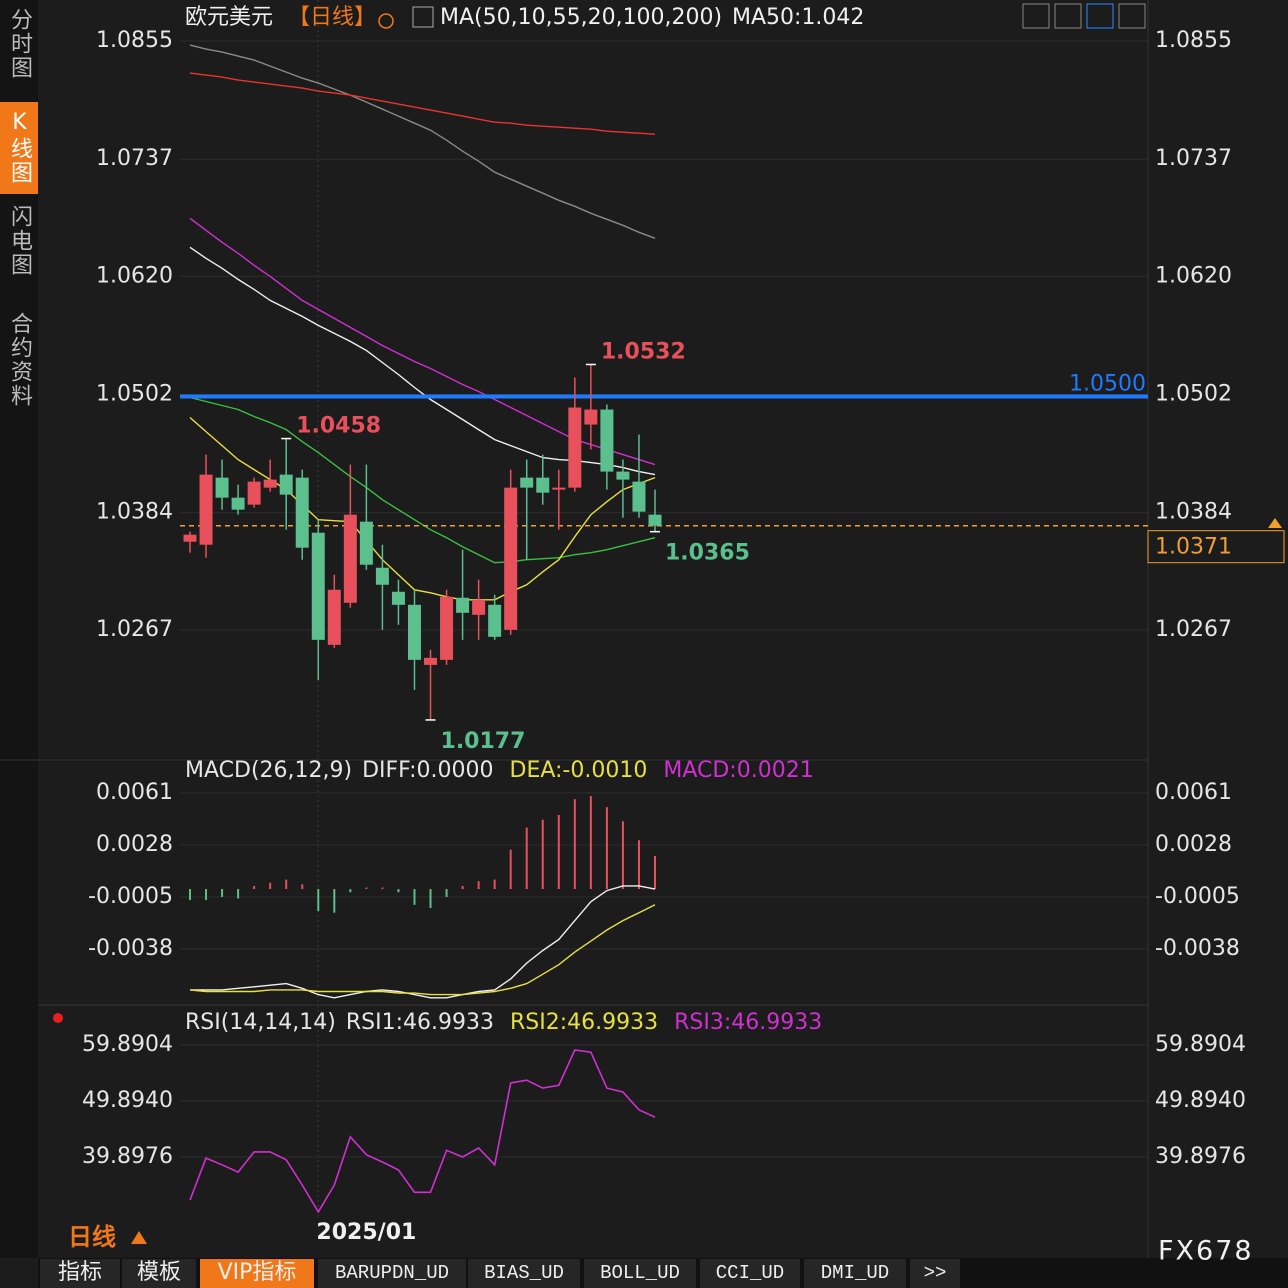 Image resolution: width=1288 pixels, height=1288 pixels. I want to click on period: 【日线】, so click(332, 17).